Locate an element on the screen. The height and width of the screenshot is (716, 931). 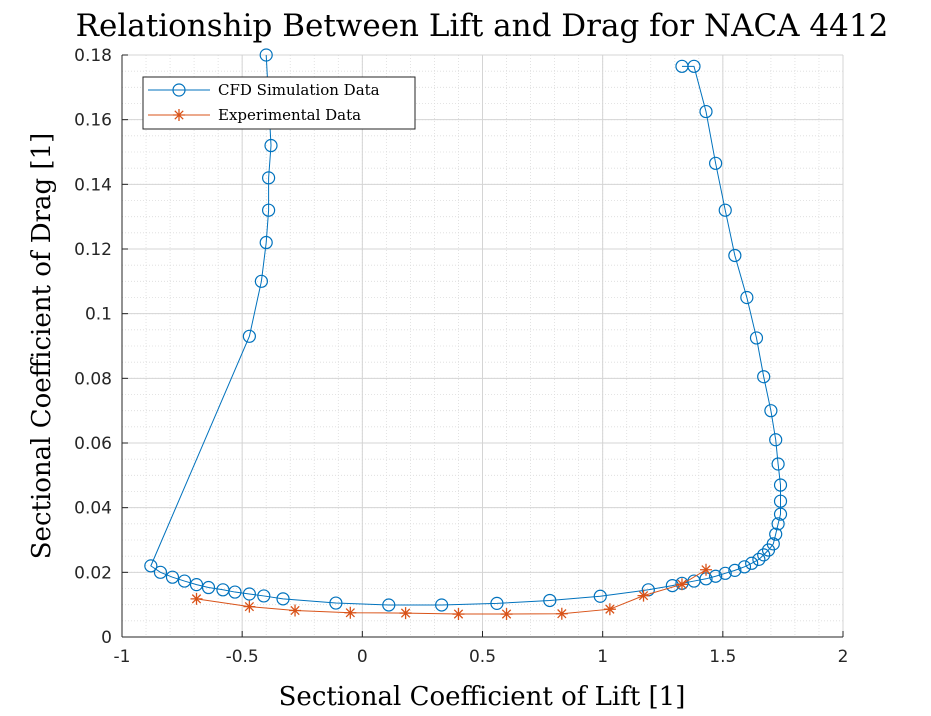
legend-box is located at coordinates (279, 103).